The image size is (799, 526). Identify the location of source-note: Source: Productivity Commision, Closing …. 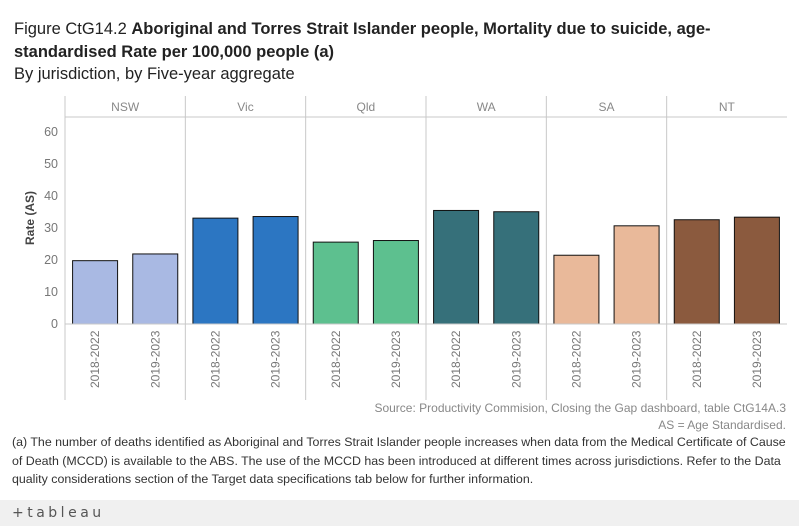
(580, 417).